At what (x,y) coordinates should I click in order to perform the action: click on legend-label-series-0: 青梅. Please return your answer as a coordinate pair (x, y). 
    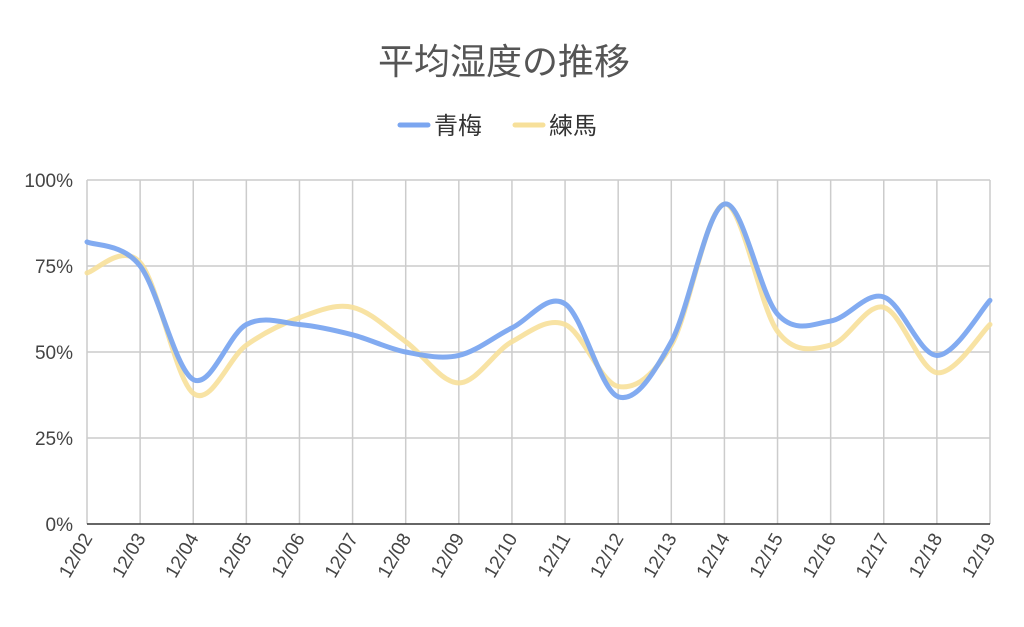
    Looking at the image, I should click on (458, 126).